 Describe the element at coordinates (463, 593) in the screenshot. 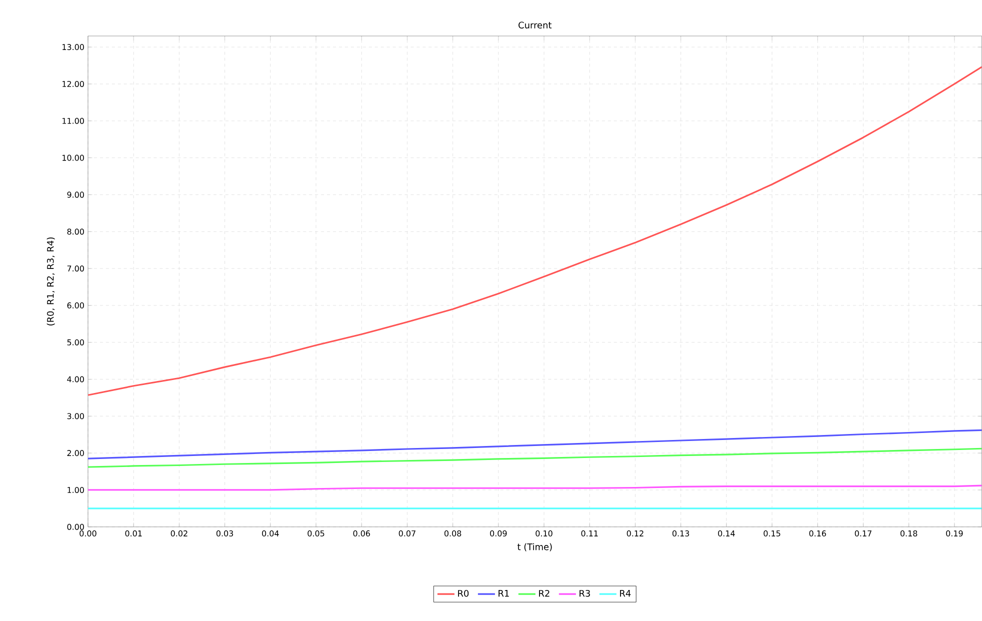

I see `legend-label: R0` at that location.